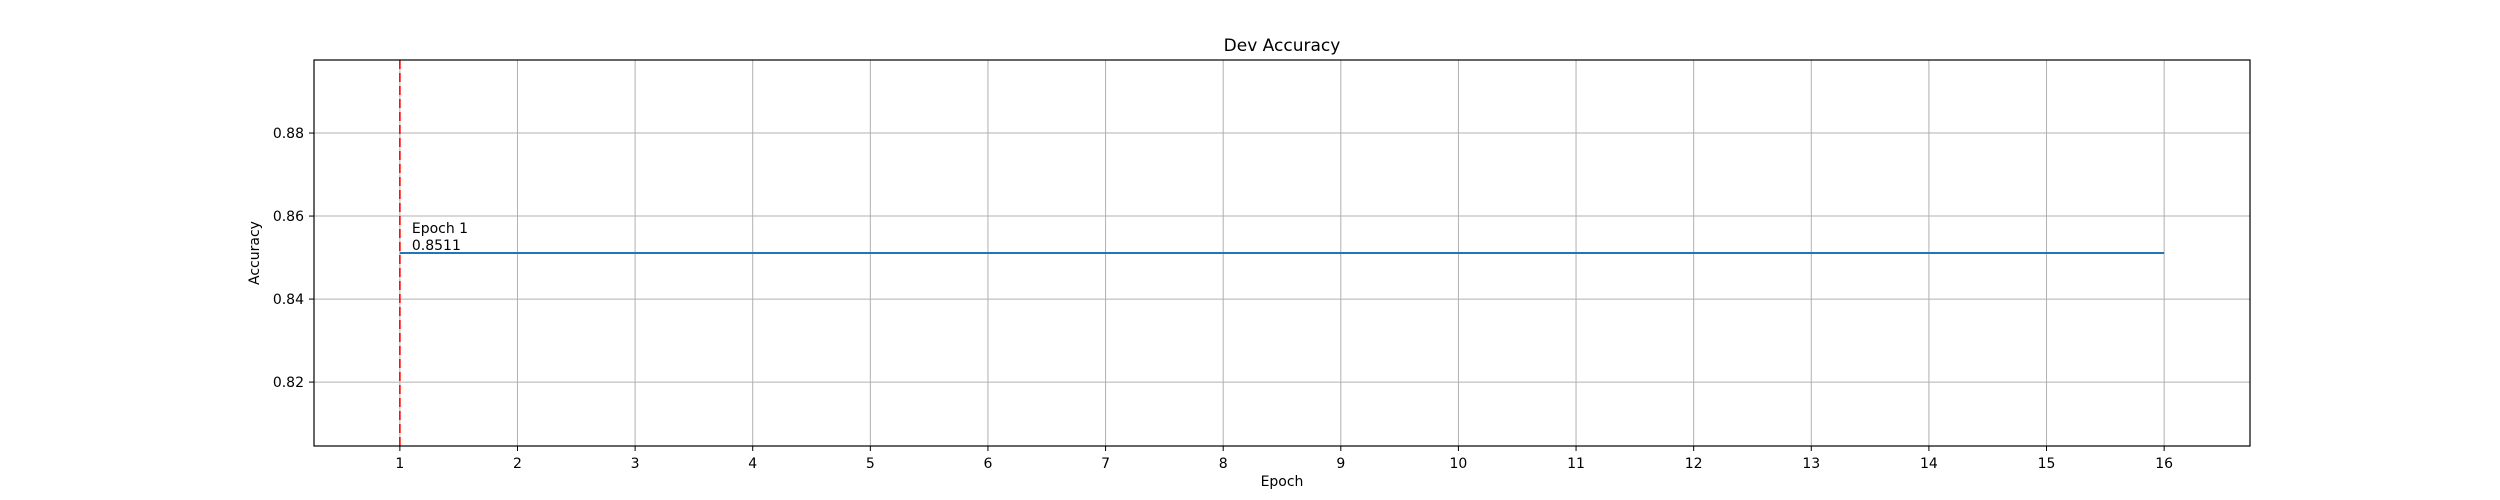  Describe the element at coordinates (1105, 464) in the screenshot. I see `x-tick-label: 7` at that location.